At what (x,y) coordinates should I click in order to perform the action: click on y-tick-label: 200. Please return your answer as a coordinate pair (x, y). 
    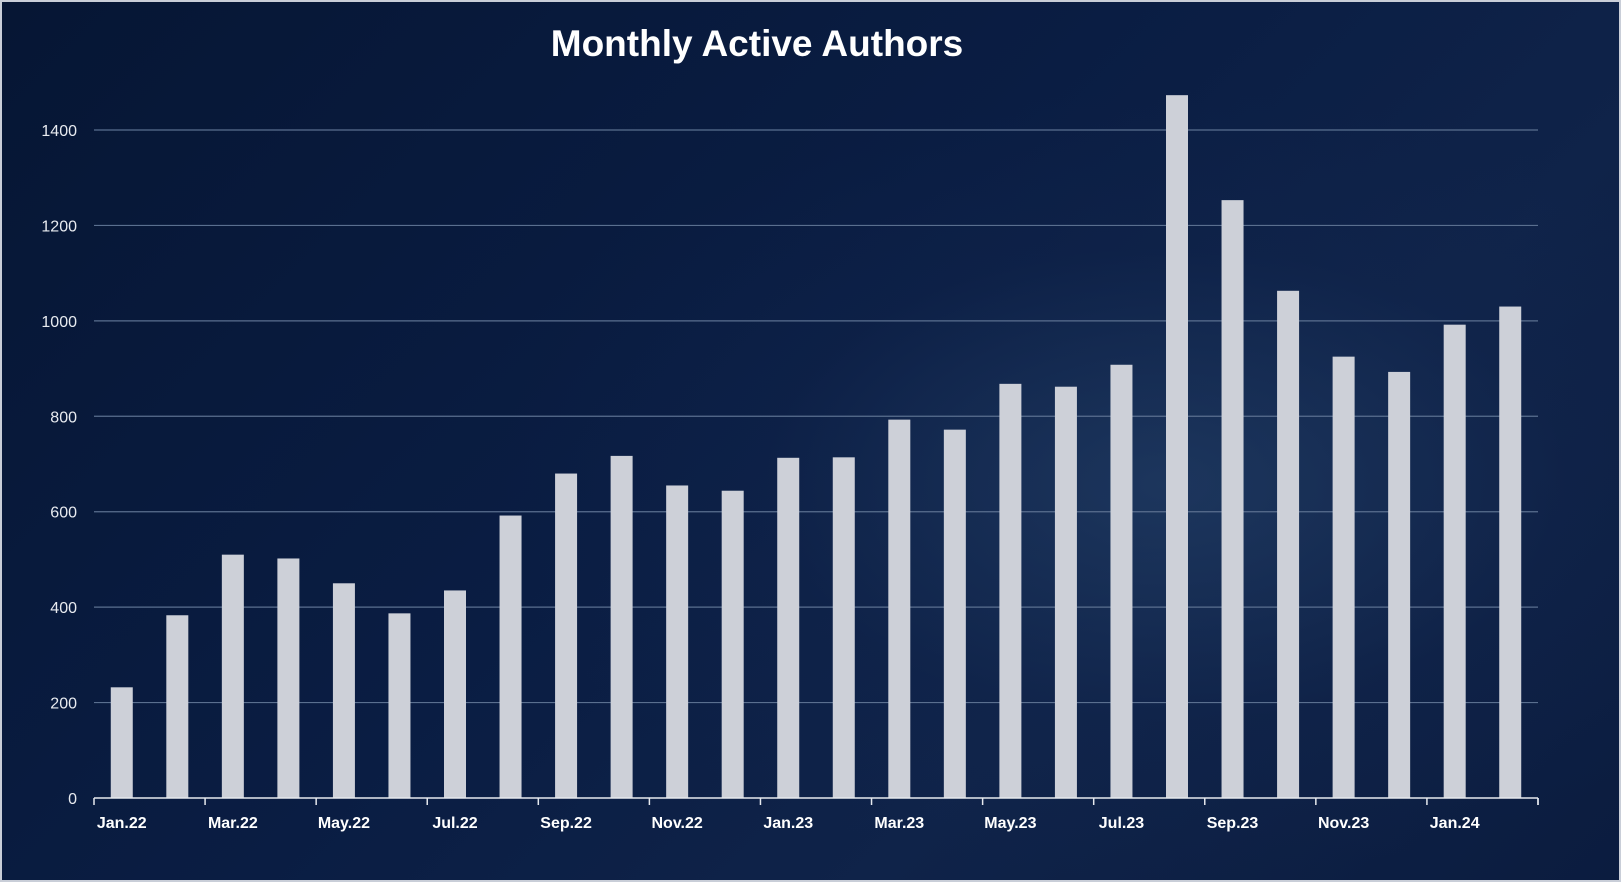
    Looking at the image, I should click on (63, 704).